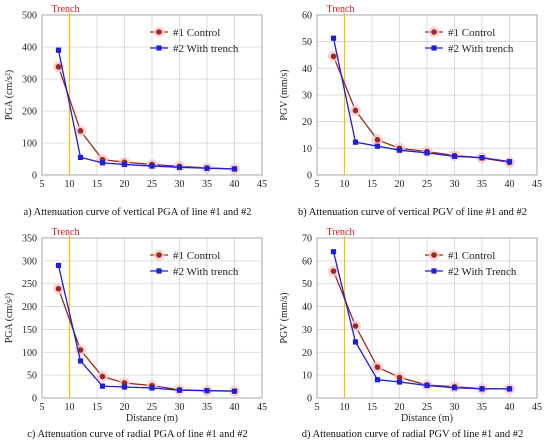 The width and height of the screenshot is (550, 446). Describe the element at coordinates (262, 184) in the screenshot. I see `x-tick-label: 45` at that location.